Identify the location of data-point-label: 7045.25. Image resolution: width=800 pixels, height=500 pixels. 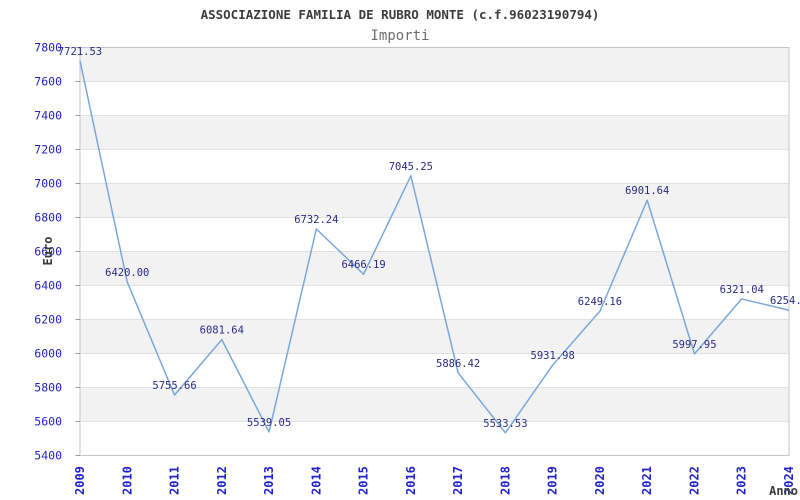
(411, 167).